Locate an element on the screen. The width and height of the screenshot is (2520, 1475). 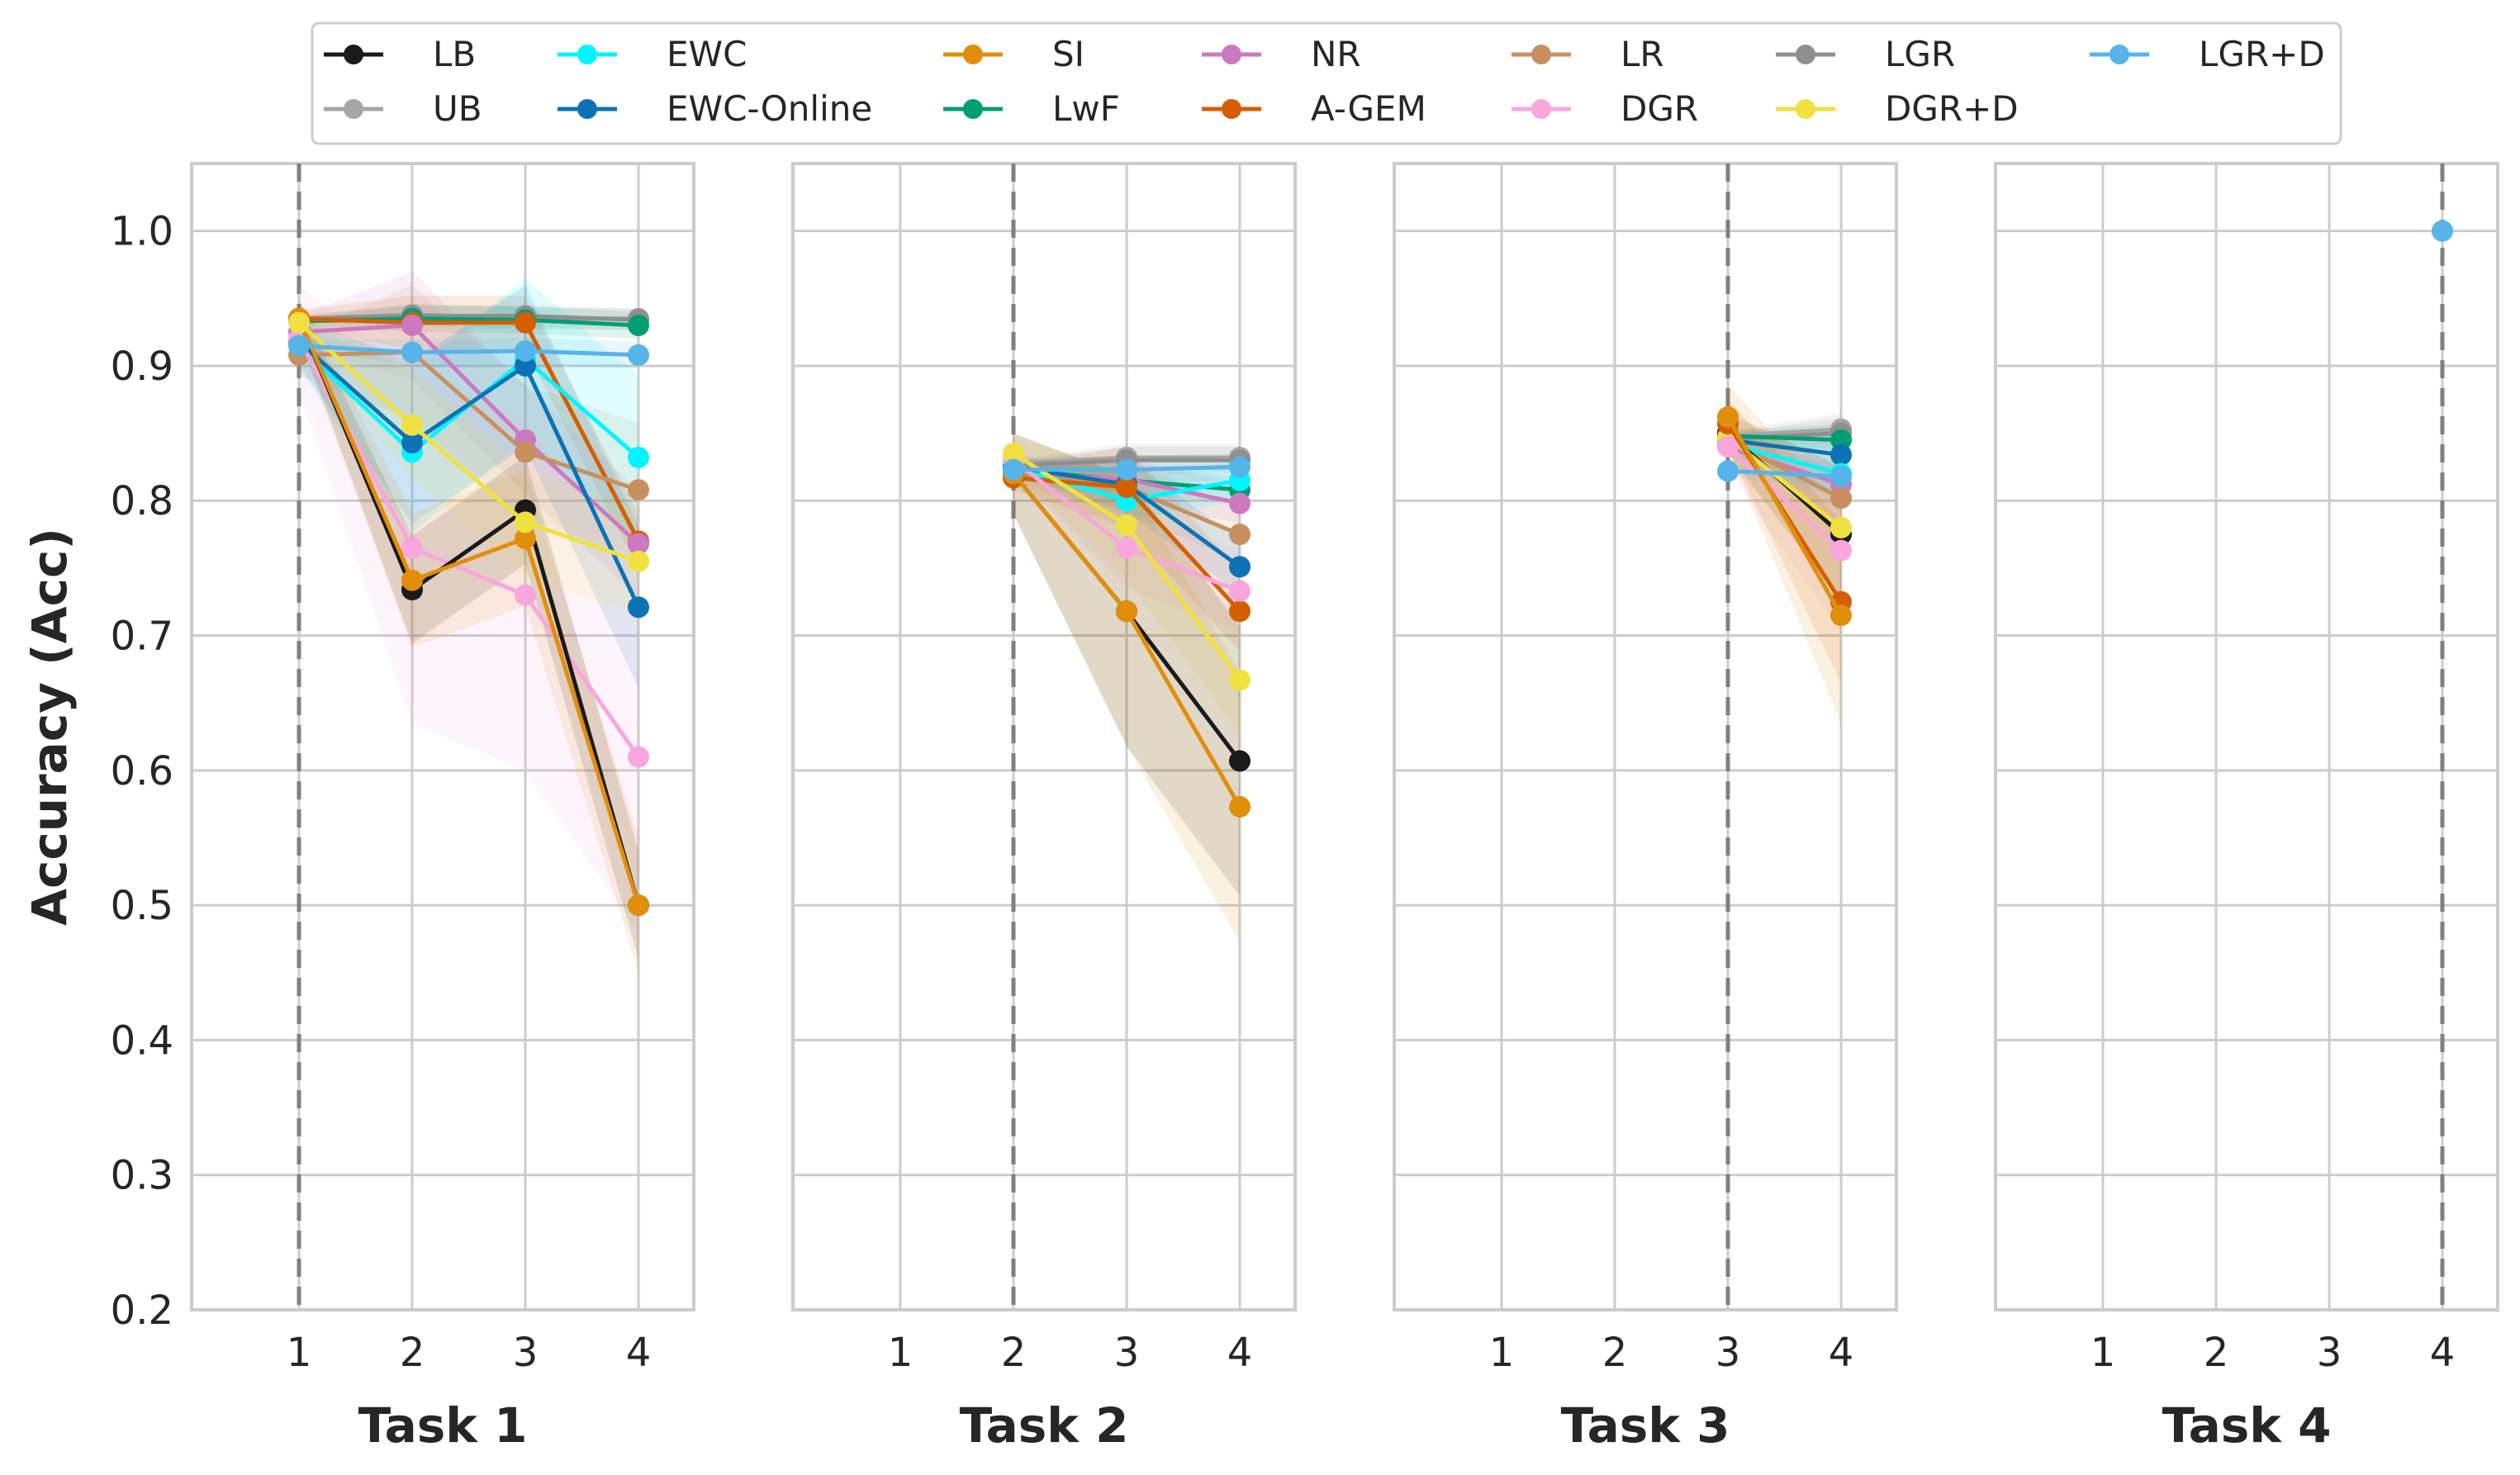
legend-label: DGR is located at coordinates (1659, 108).